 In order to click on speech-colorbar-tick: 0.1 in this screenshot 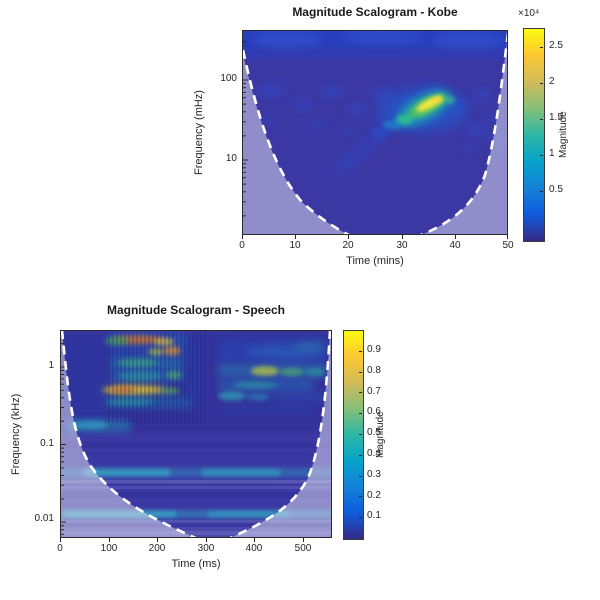, I will do `click(374, 515)`.